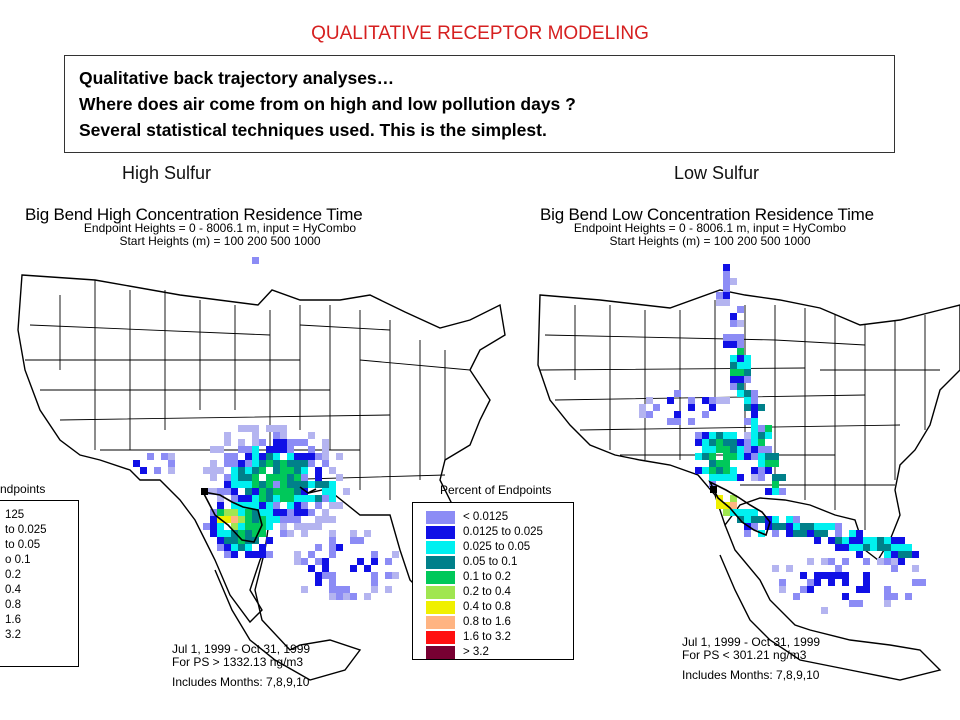 Image resolution: width=960 pixels, height=720 pixels. I want to click on header-high-sulfur: High Sulfur, so click(167, 173).